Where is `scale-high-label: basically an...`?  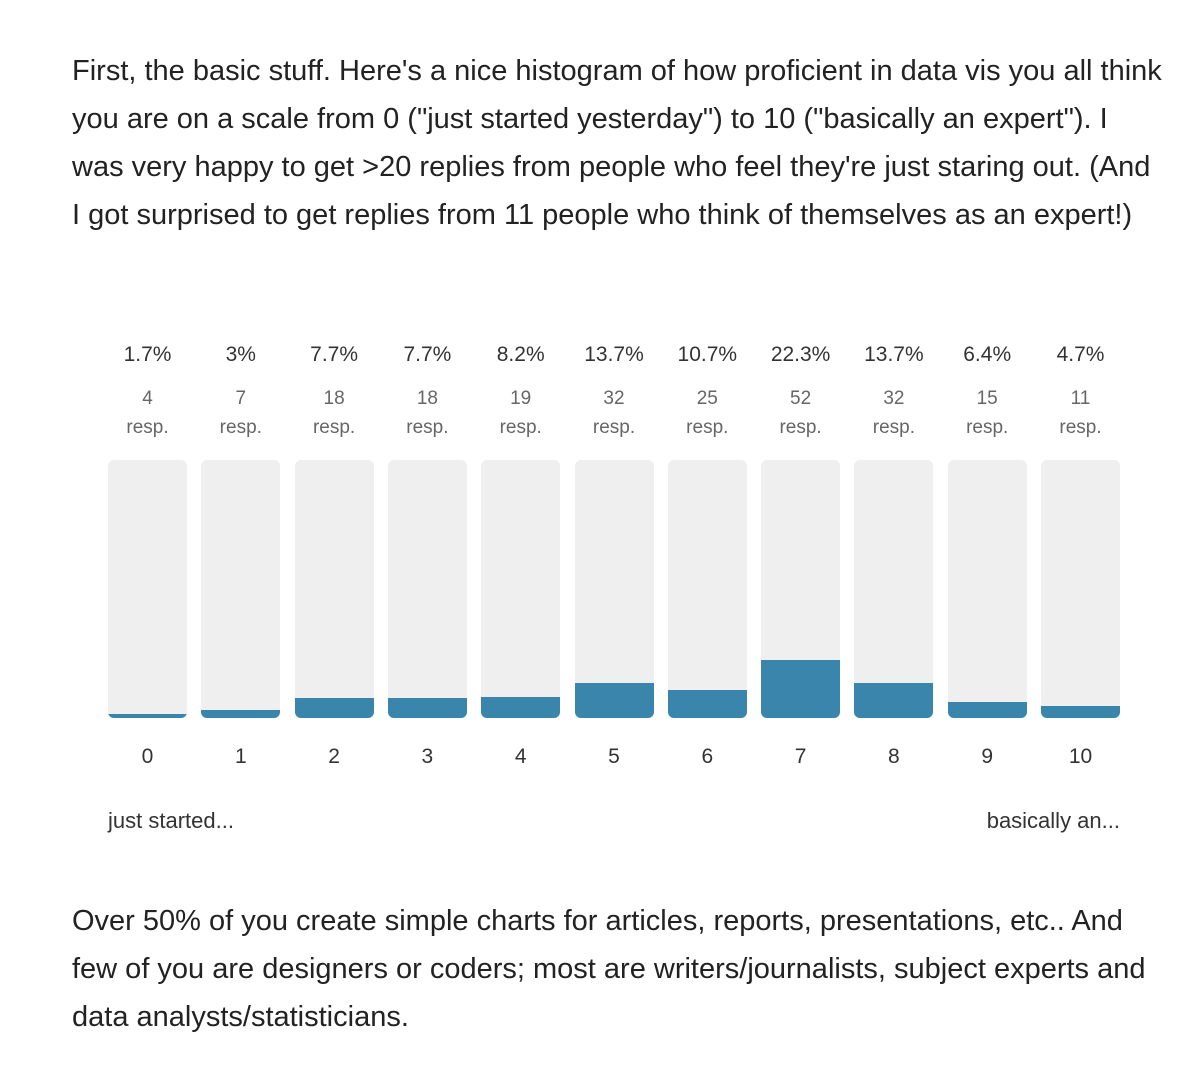
scale-high-label: basically an... is located at coordinates (1053, 820).